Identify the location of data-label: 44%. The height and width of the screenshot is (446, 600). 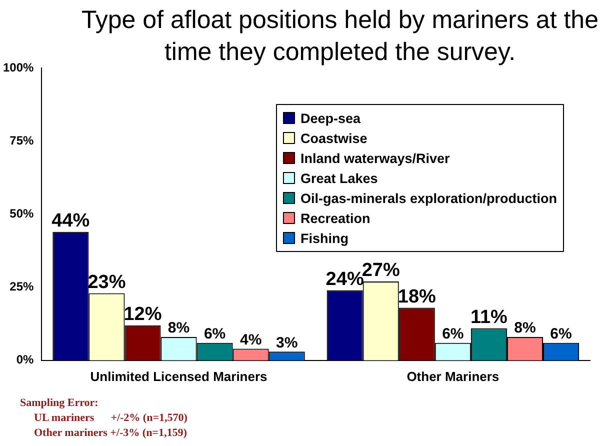
(71, 221).